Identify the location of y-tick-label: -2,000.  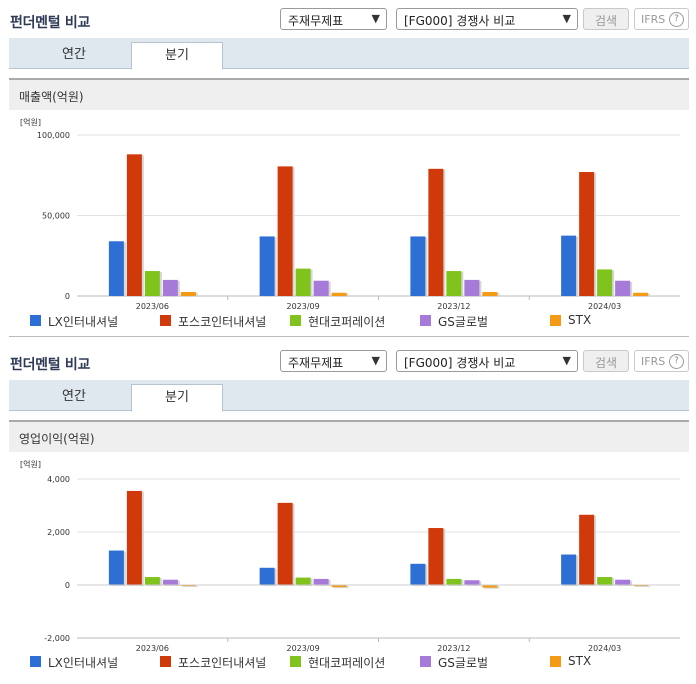
(57, 638).